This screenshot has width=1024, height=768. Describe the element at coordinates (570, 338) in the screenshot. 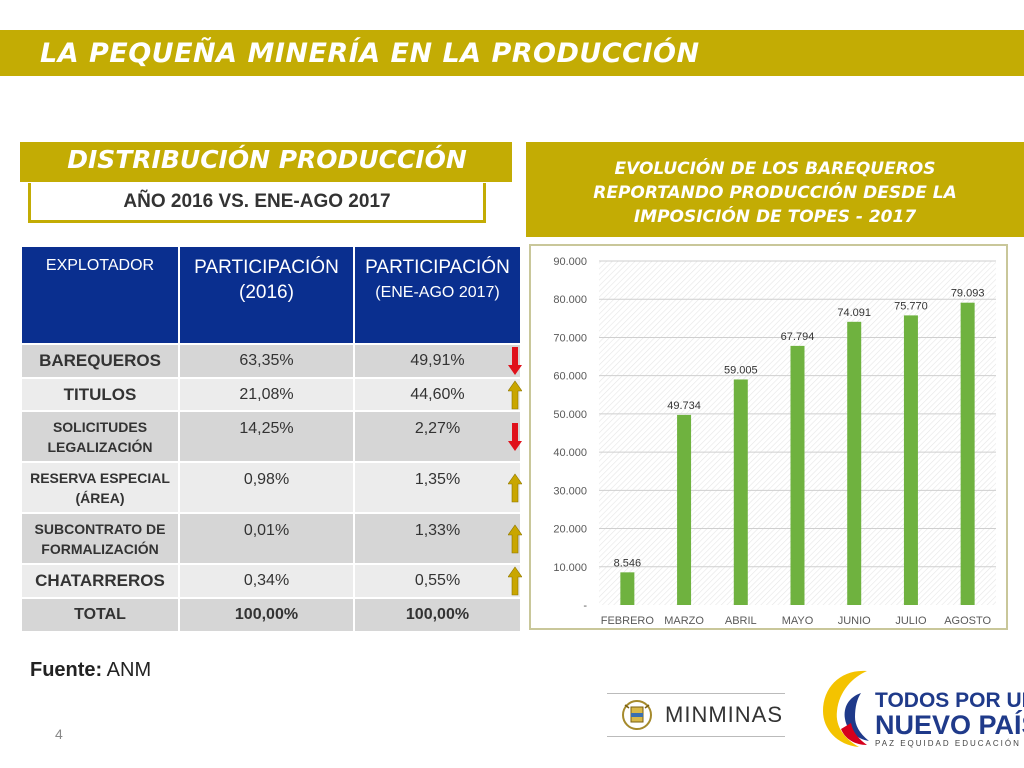

I see `y-tick-label: 70.000` at that location.